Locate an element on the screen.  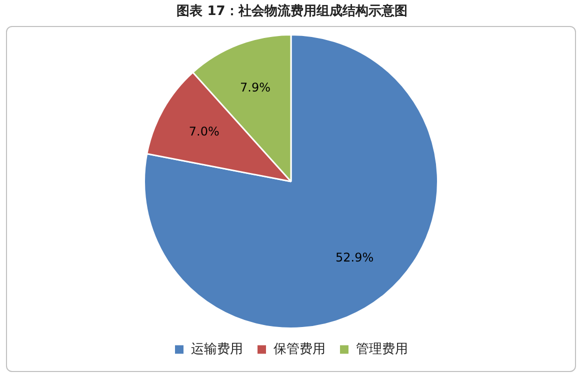
data-label: 7.0% is located at coordinates (204, 131).